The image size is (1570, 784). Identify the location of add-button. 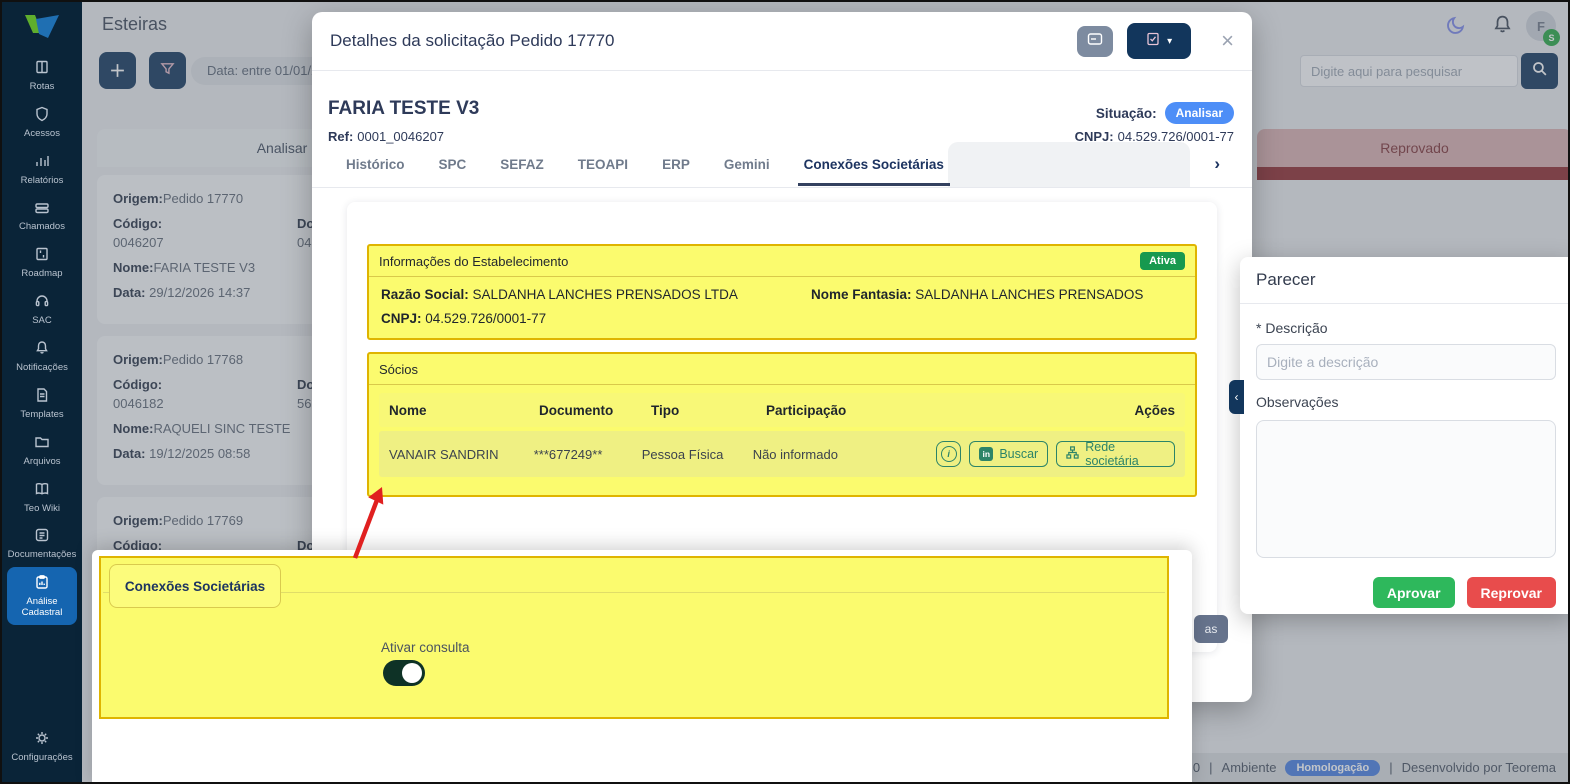
(117, 70).